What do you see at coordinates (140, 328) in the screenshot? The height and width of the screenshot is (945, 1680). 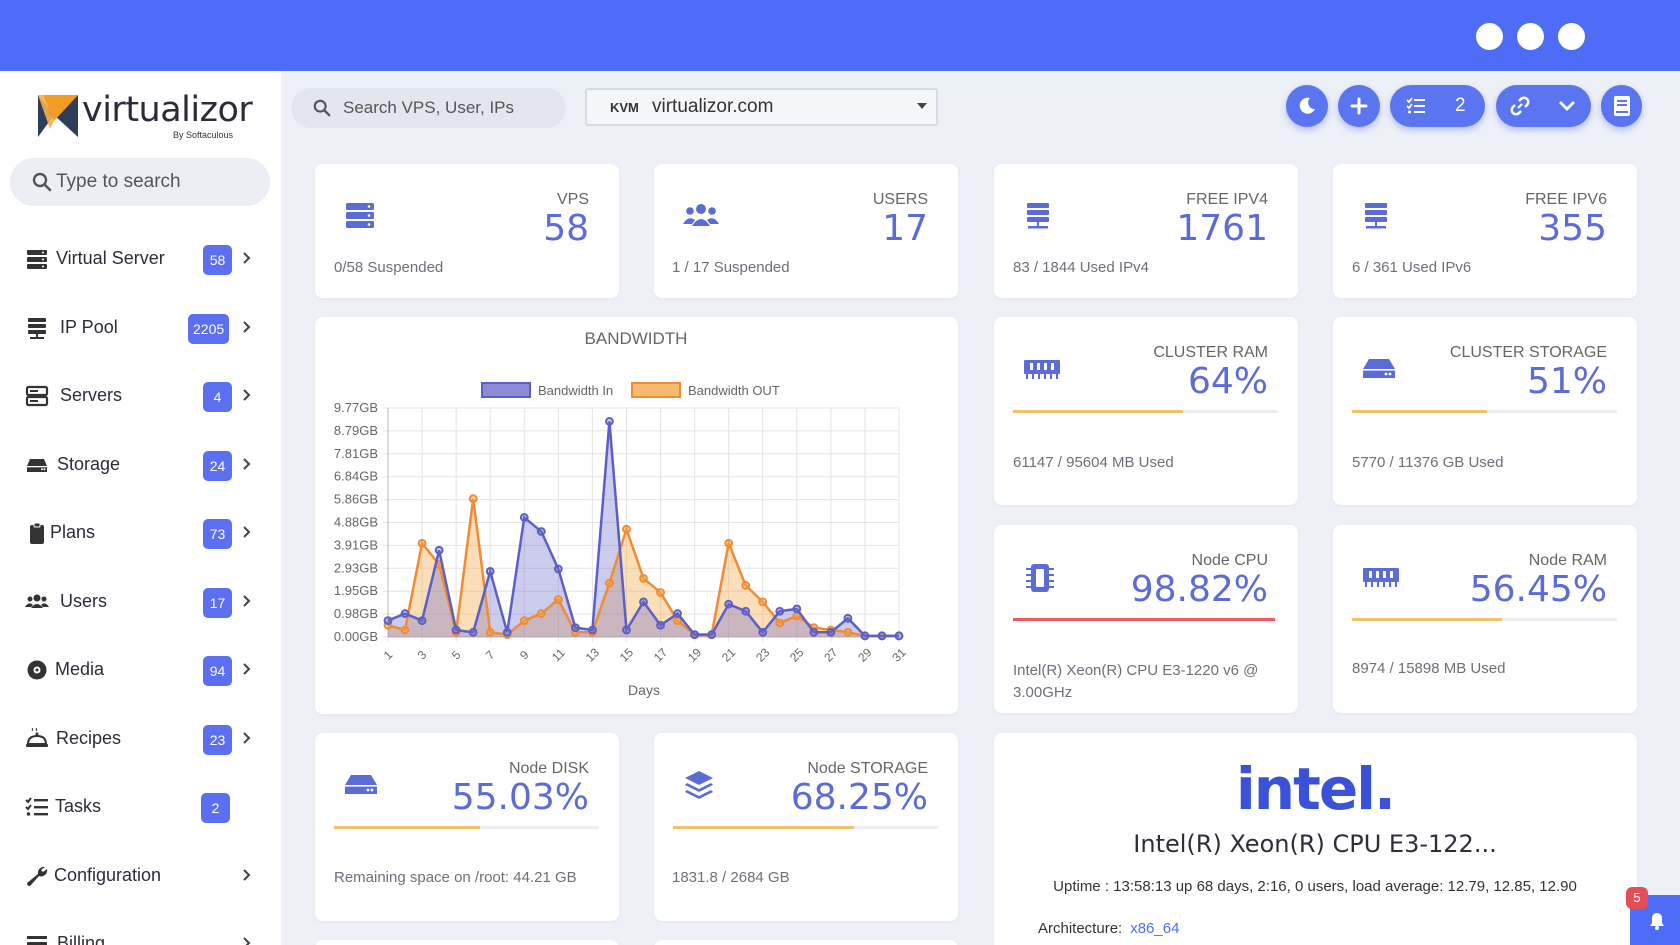 I see `sidebar-item-ip-pool: IP Pool 2205` at bounding box center [140, 328].